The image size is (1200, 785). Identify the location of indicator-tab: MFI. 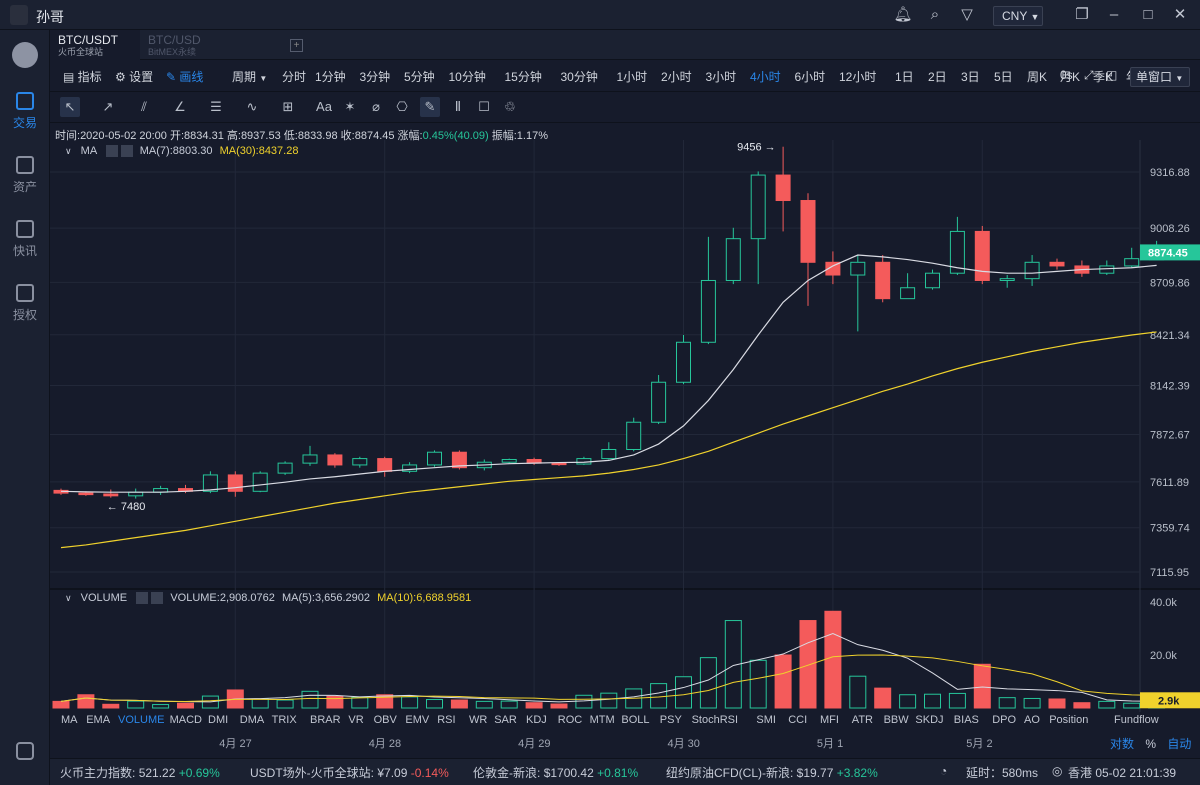
(829, 720).